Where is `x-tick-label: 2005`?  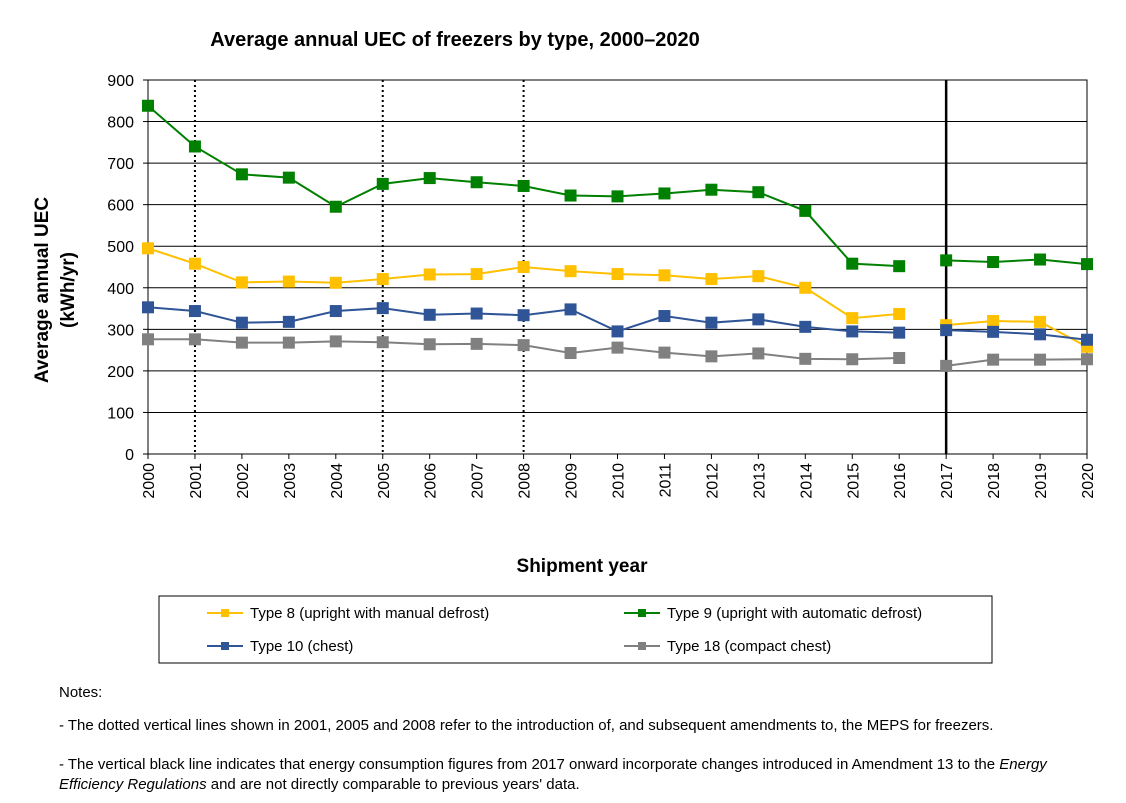
x-tick-label: 2005 is located at coordinates (384, 481).